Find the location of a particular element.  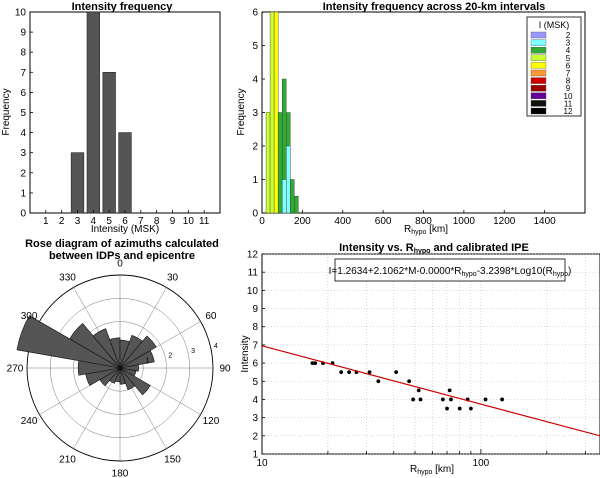

p2-legend-label: 2 is located at coordinates (568, 35).